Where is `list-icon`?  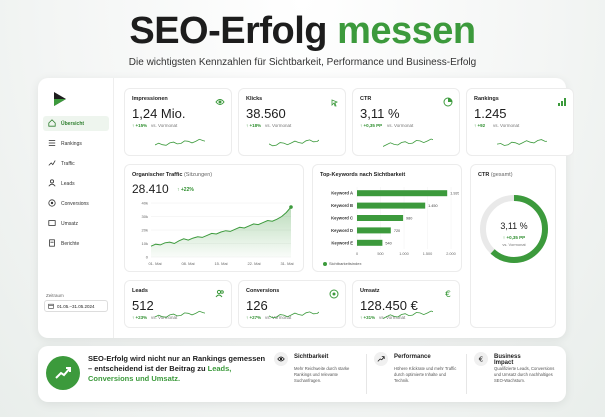 list-icon is located at coordinates (54, 144).